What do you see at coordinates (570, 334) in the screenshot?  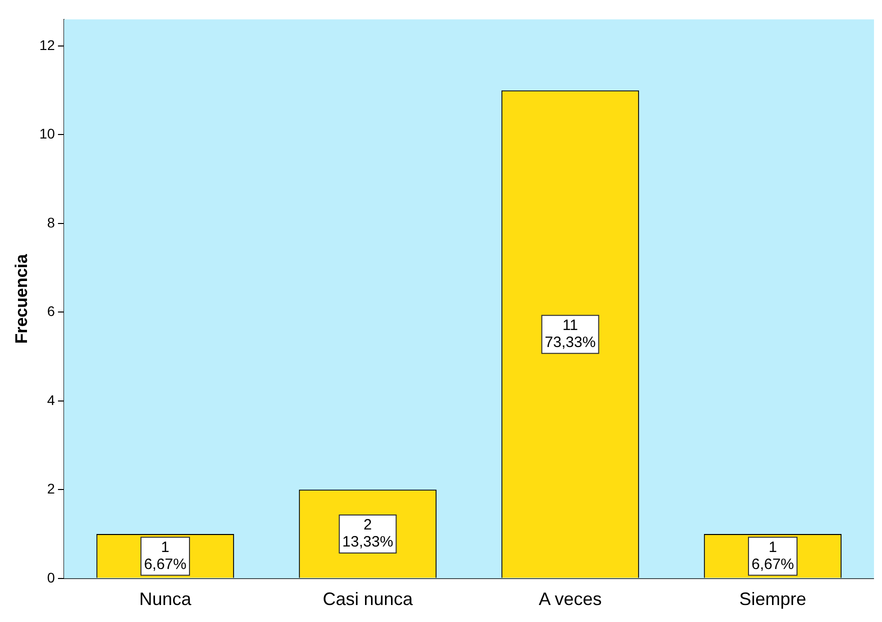 I see `data-label: 11 73,33%` at bounding box center [570, 334].